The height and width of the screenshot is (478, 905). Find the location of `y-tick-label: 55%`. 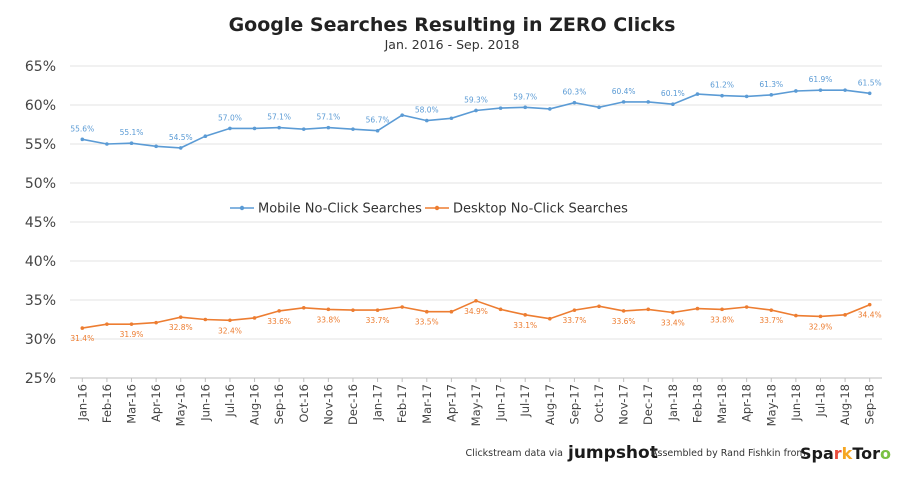

y-tick-label: 55% is located at coordinates (40, 145).